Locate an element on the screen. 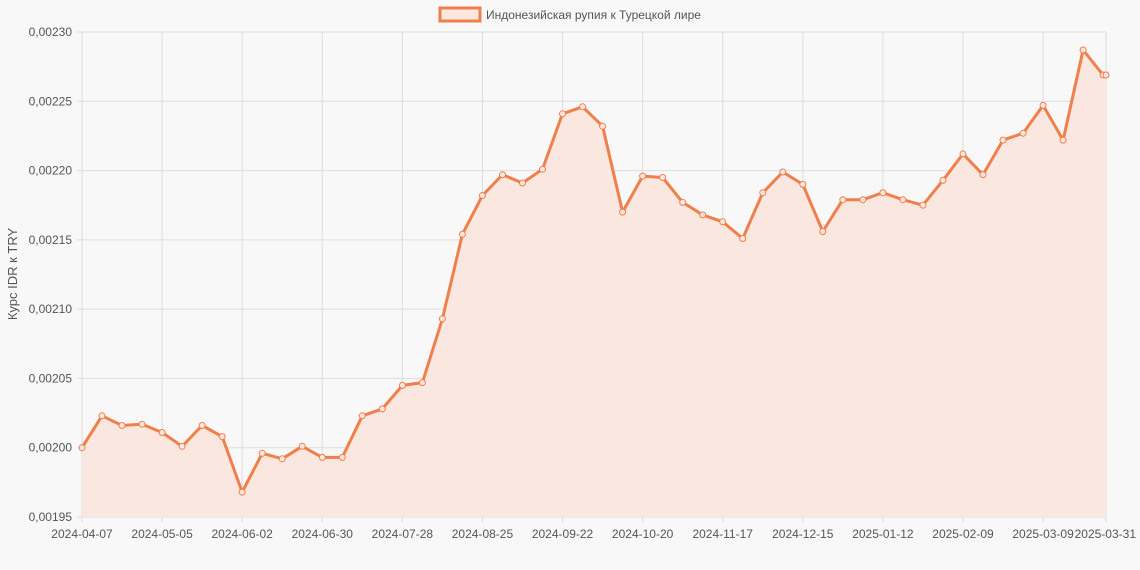  legend: Индонезийская рупия к Турецкой лире is located at coordinates (569, 14).